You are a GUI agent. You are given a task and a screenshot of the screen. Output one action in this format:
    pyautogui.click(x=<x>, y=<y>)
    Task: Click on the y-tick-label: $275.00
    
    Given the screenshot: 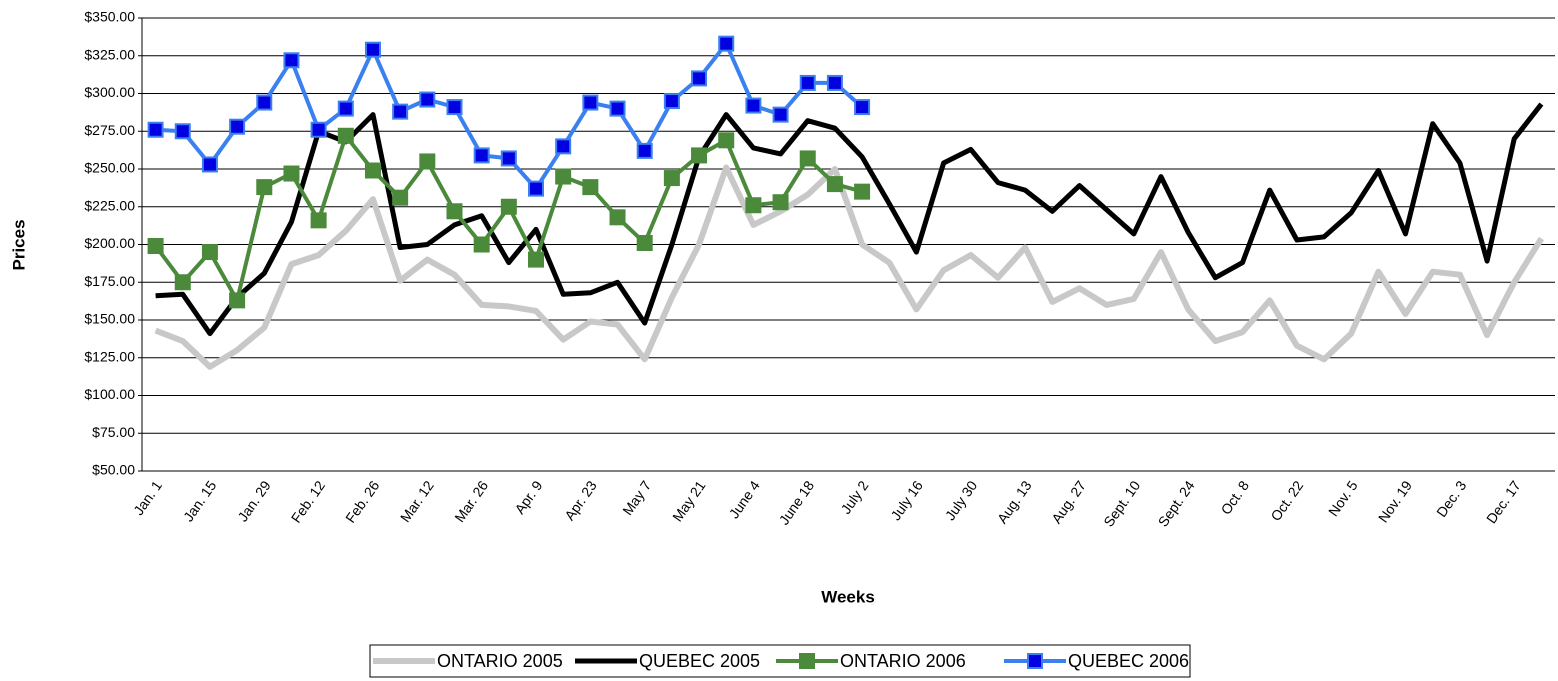 What is the action you would take?
    pyautogui.click(x=109, y=130)
    